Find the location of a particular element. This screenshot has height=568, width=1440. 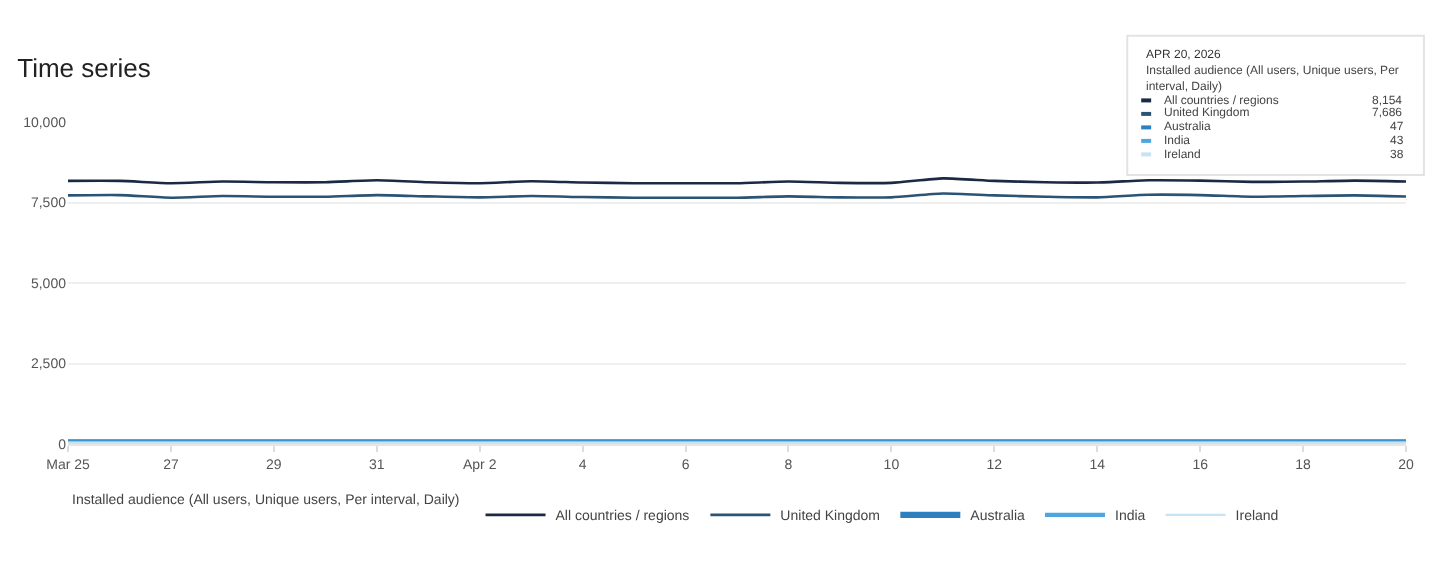

chart-title: Time series is located at coordinates (84, 68).